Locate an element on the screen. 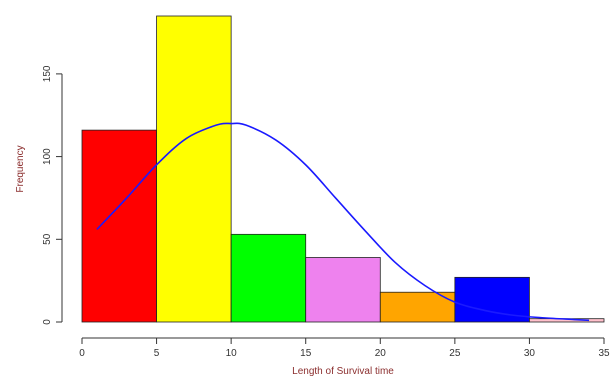 The height and width of the screenshot is (381, 611). x-tick-label: 30 is located at coordinates (530, 353).